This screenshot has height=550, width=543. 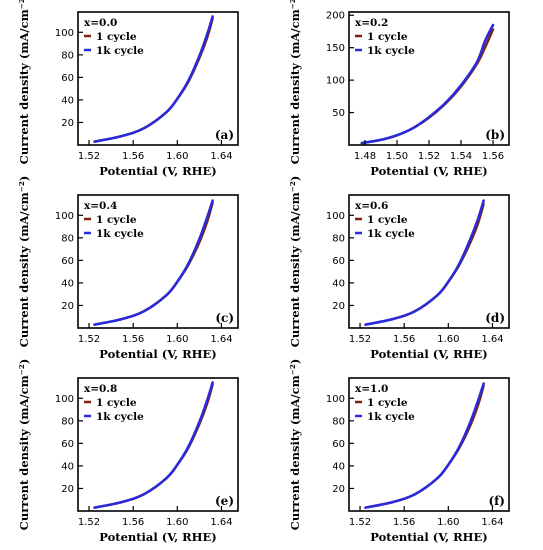 What do you see at coordinates (100, 389) in the screenshot?
I see `legend-title: x=0.8` at bounding box center [100, 389].